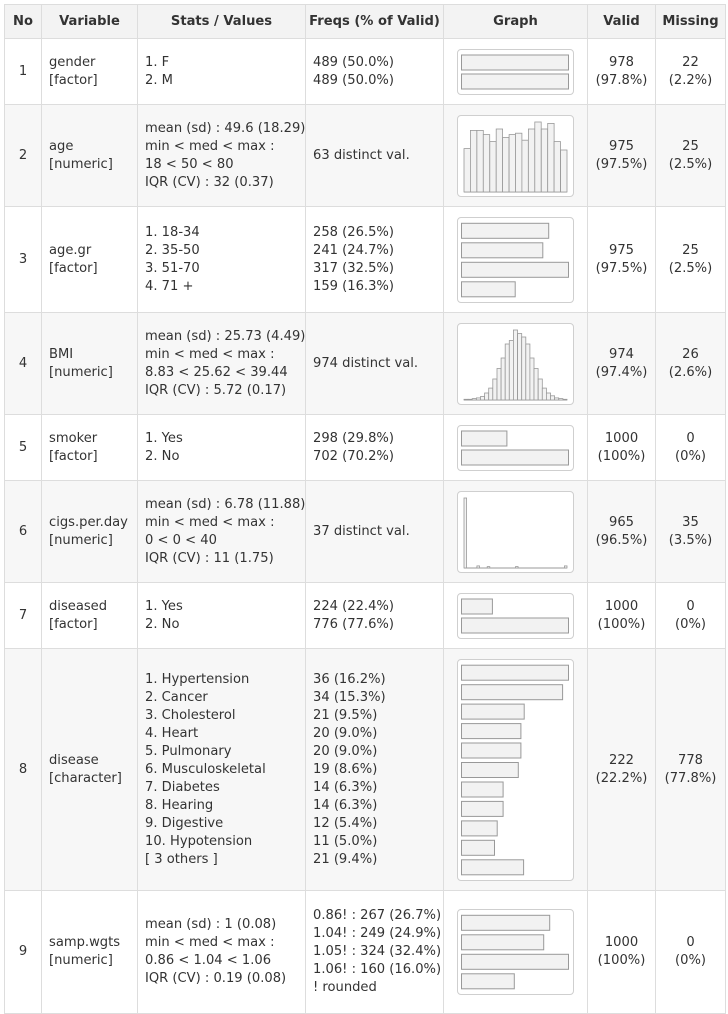 The width and height of the screenshot is (728, 1014). Describe the element at coordinates (353, 232) in the screenshot. I see `freqs-line: 258 (26.5%)` at that location.